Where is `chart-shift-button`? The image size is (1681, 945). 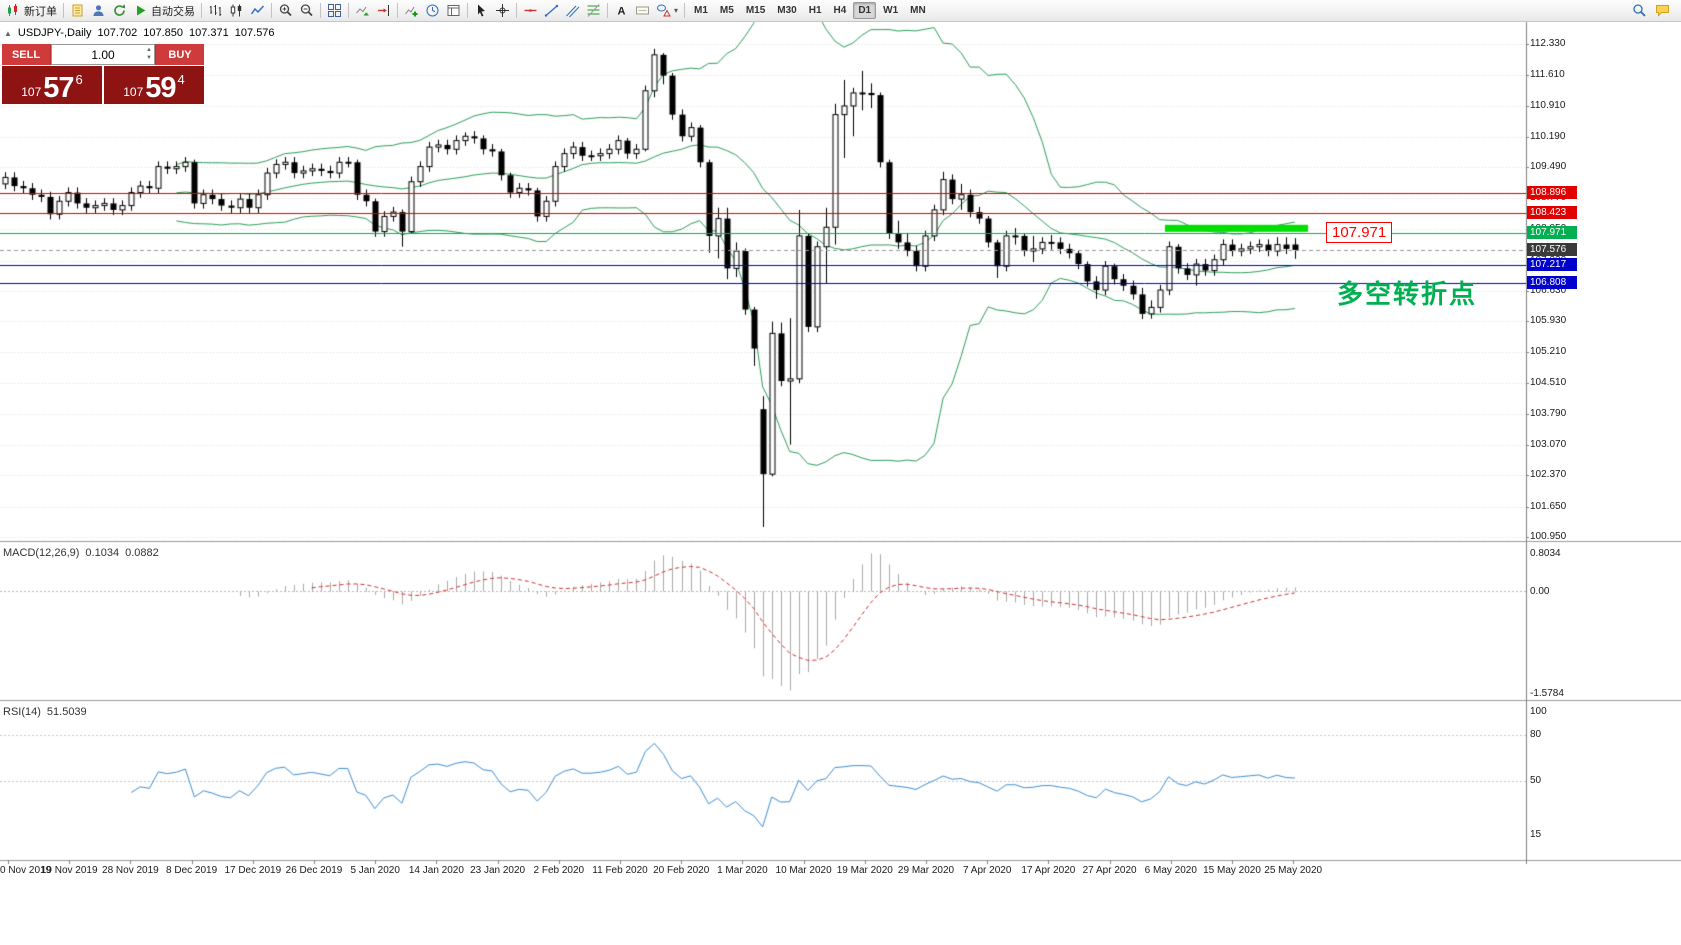 chart-shift-button is located at coordinates (383, 10).